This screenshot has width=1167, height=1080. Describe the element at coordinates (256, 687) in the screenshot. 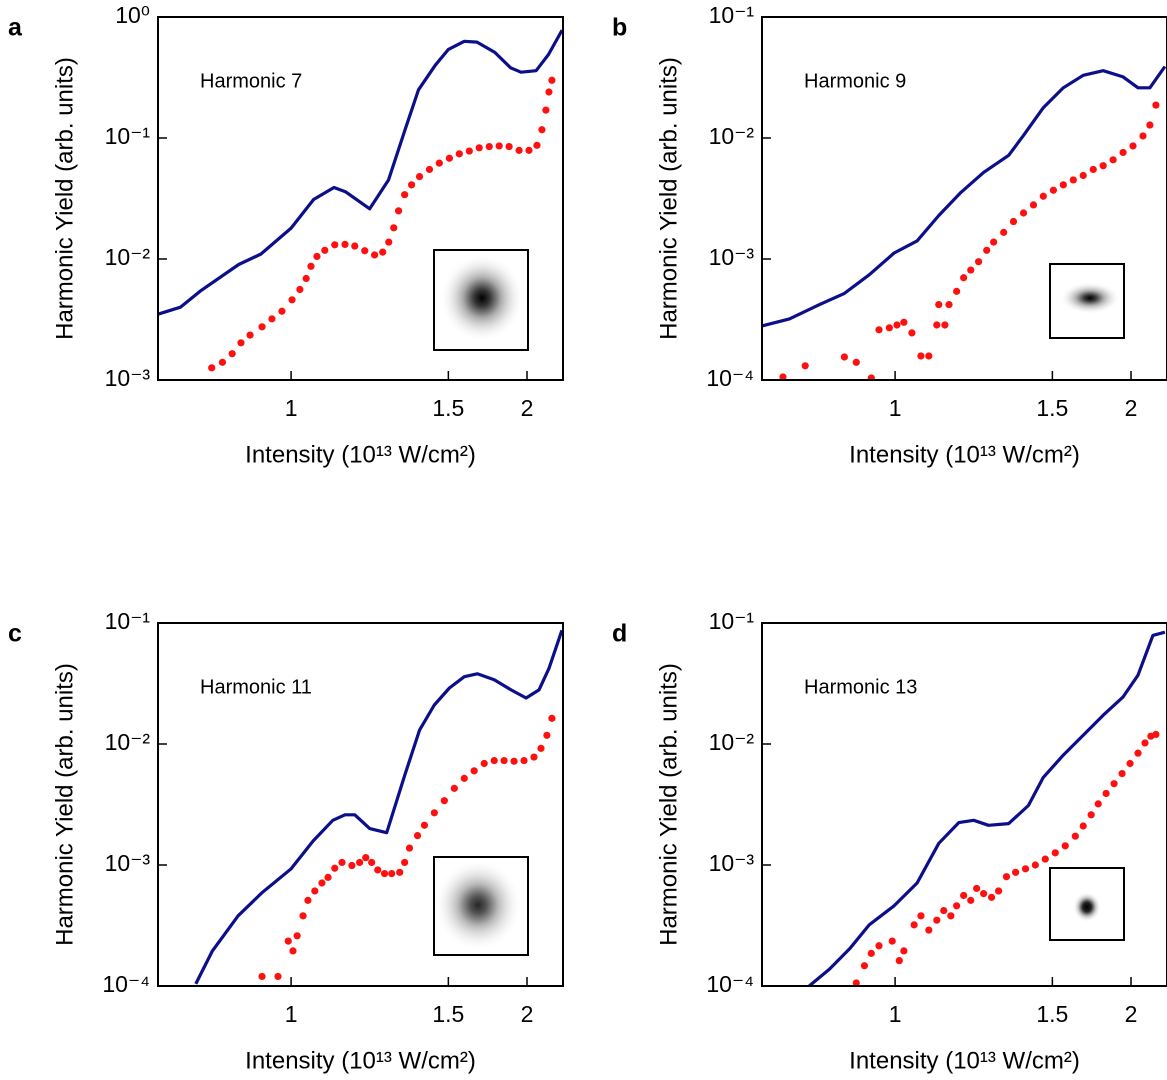

I see `annotation: Harmonic 11` at that location.